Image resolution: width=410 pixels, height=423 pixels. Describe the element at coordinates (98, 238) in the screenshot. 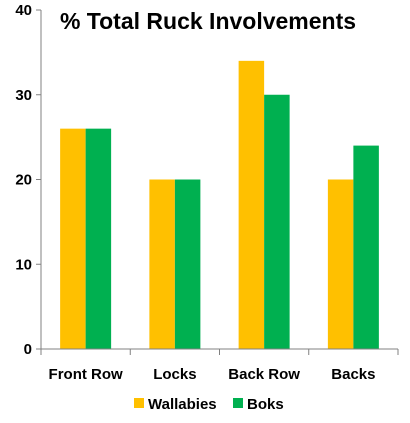

I see `bar-boks-front-row` at that location.